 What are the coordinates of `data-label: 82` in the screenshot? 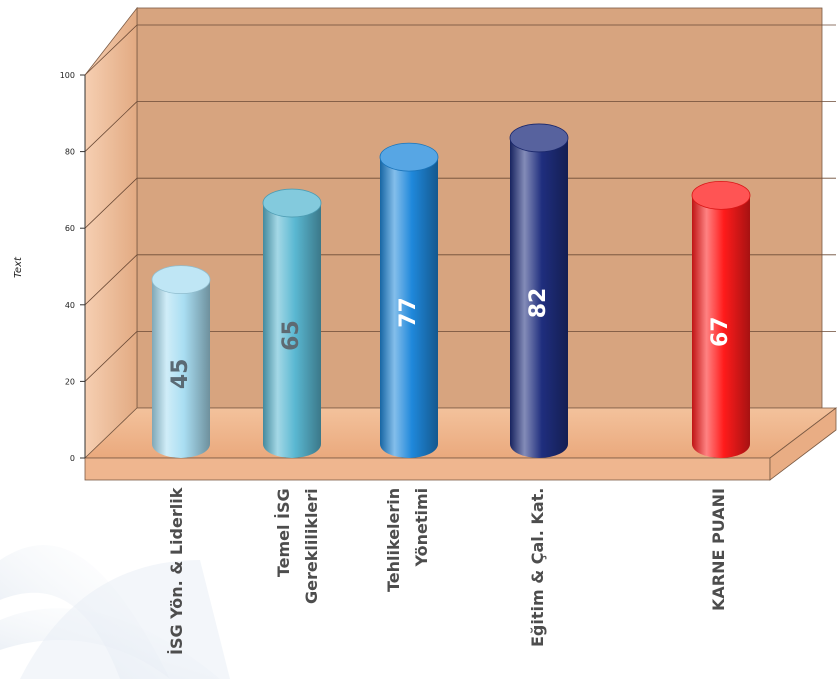 It's located at (538, 303).